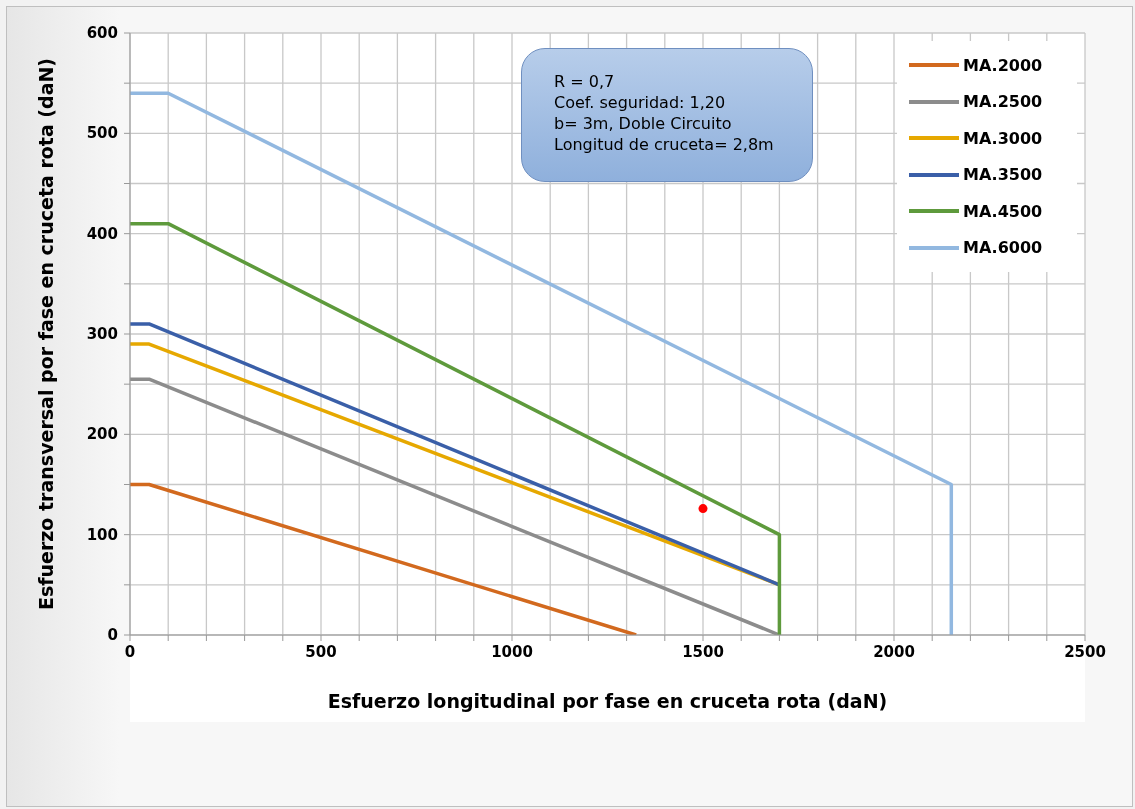  Describe the element at coordinates (1003, 138) in the screenshot. I see `legend-label: MA.3000` at that location.